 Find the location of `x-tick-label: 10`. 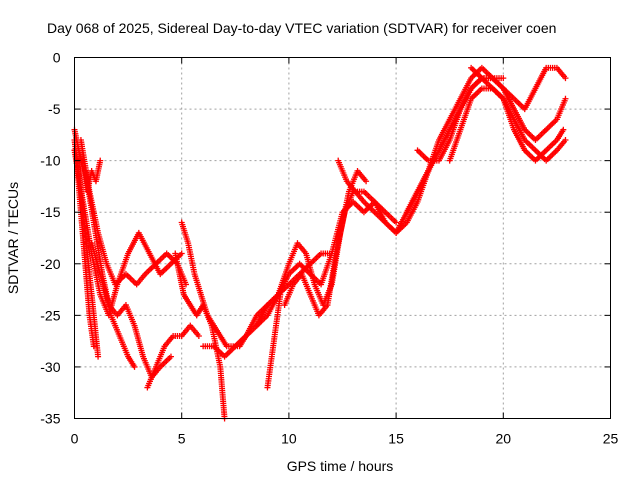

x-tick-label: 10 is located at coordinates (289, 439).